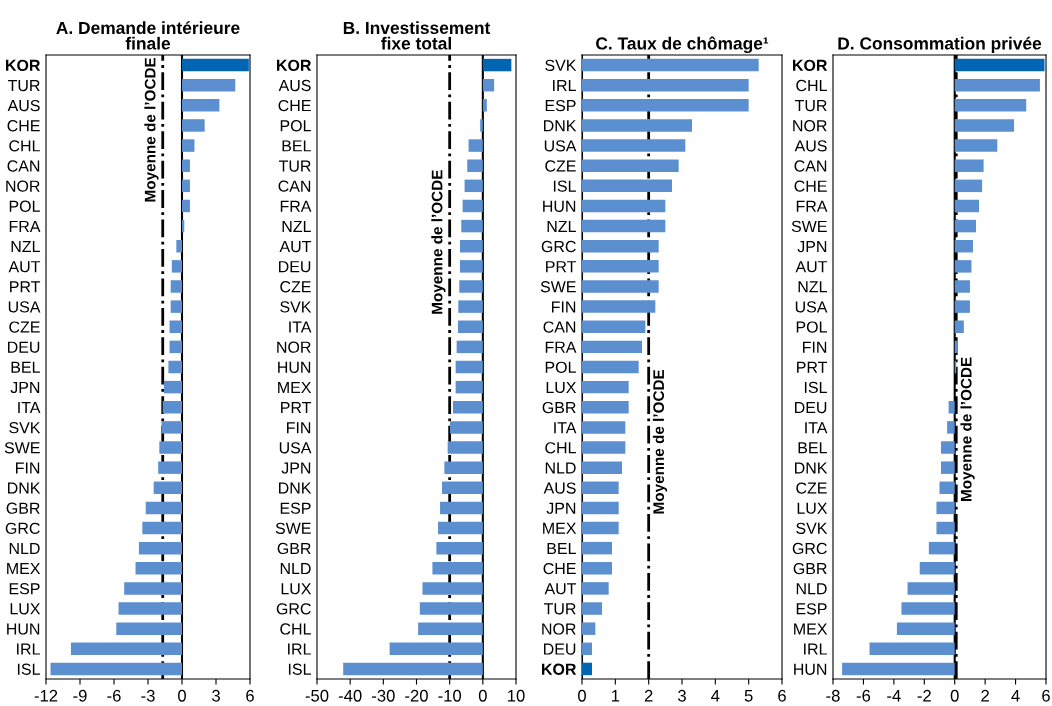  Describe the element at coordinates (296, 307) in the screenshot. I see `y-tick-label: SVK` at that location.